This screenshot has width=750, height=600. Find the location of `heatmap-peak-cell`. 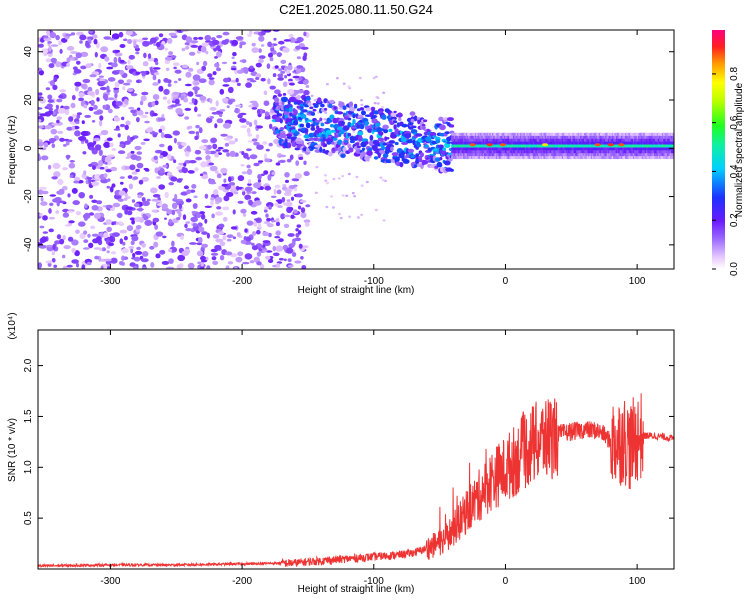

heatmap-peak-cell is located at coordinates (597, 145).